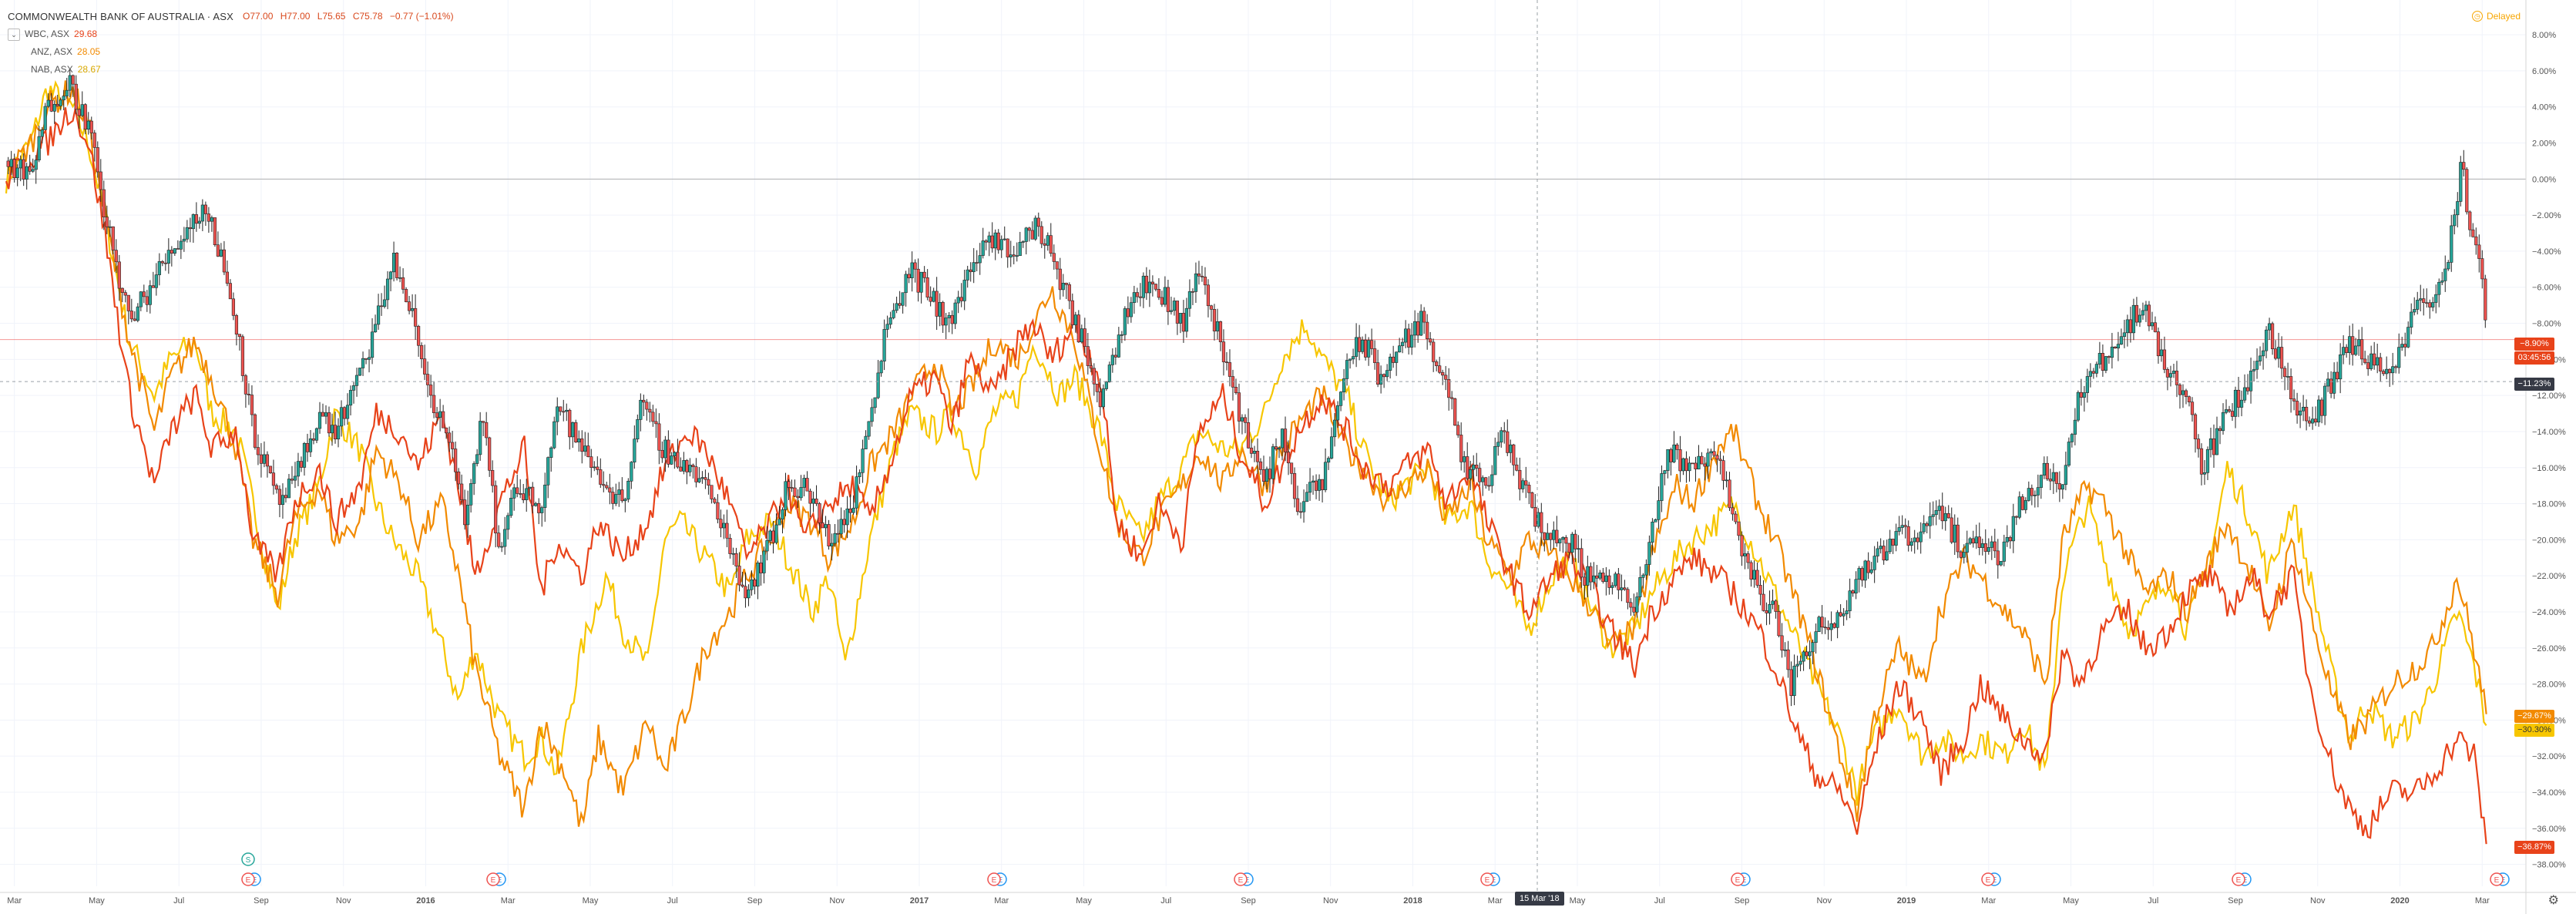 The height and width of the screenshot is (914, 2576). Describe the element at coordinates (2496, 16) in the screenshot. I see `delayed-indicator: ◷ Delayed` at that location.